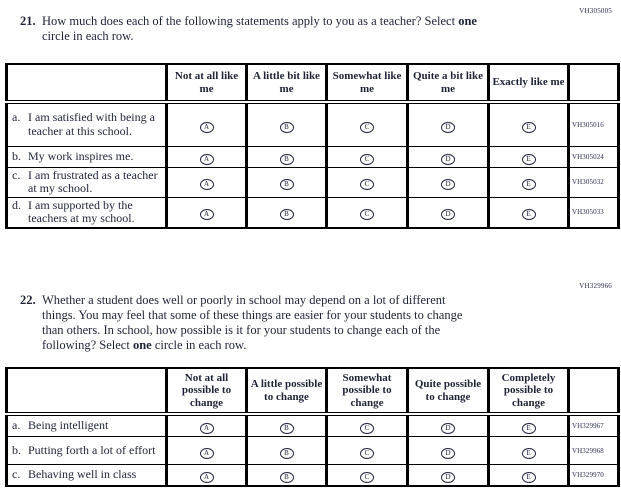 This screenshot has width=621, height=502. I want to click on q22-row-a: a. Being intelligent A B C D E VH329967, so click(312, 425).